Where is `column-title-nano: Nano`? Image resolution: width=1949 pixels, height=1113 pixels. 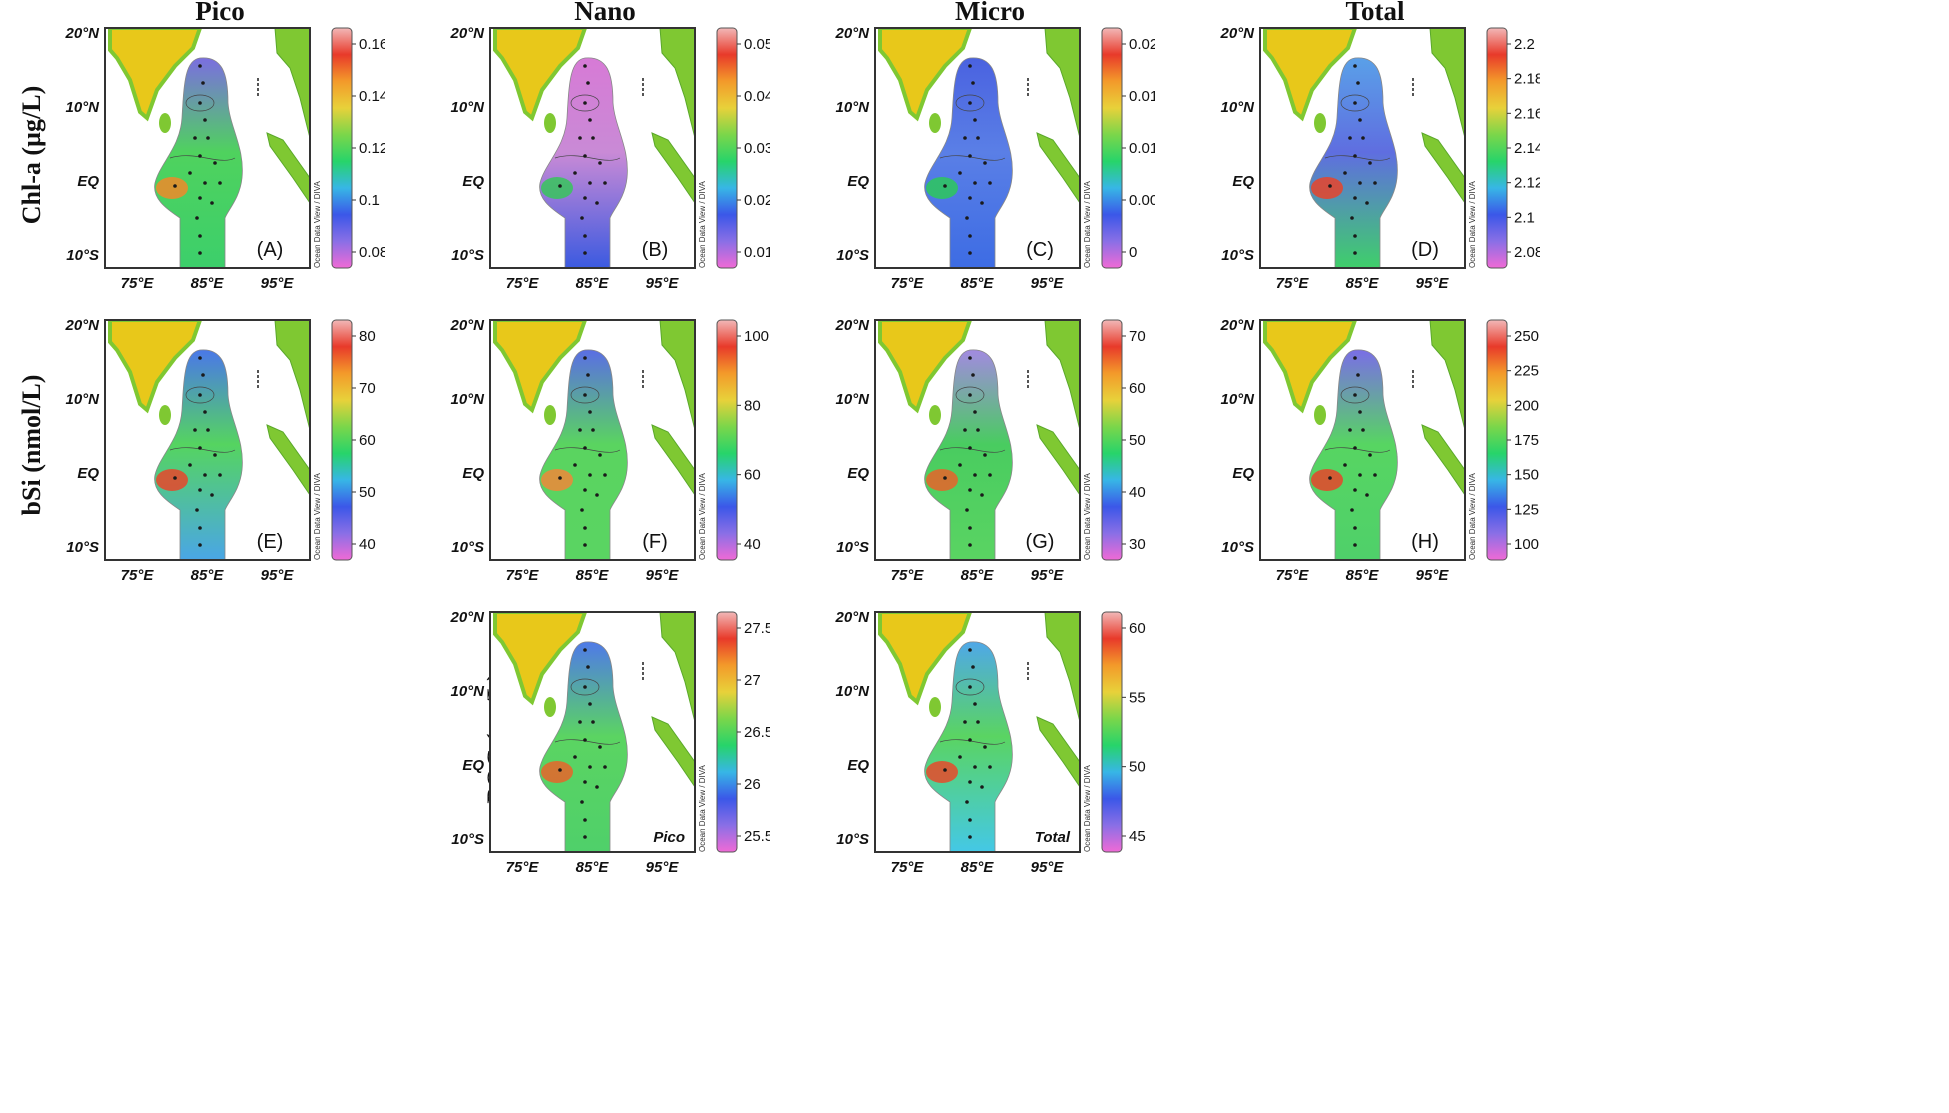
column-title-nano: Nano is located at coordinates (605, 13).